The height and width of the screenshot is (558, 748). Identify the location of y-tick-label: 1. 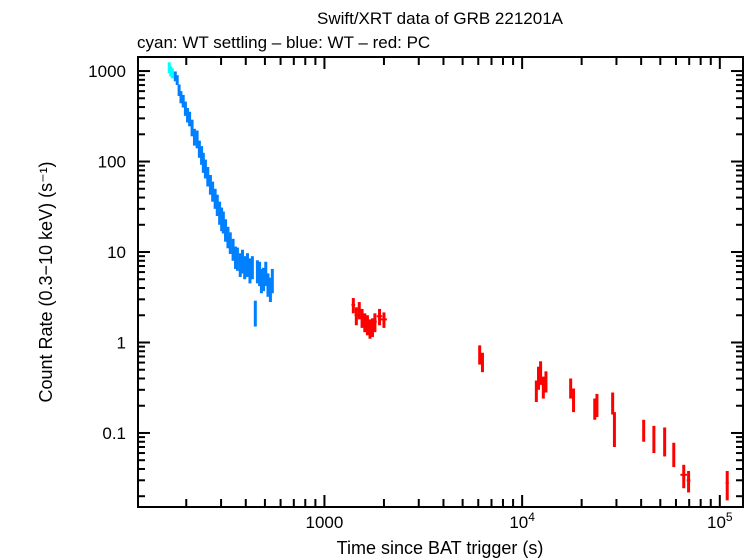
(121, 342).